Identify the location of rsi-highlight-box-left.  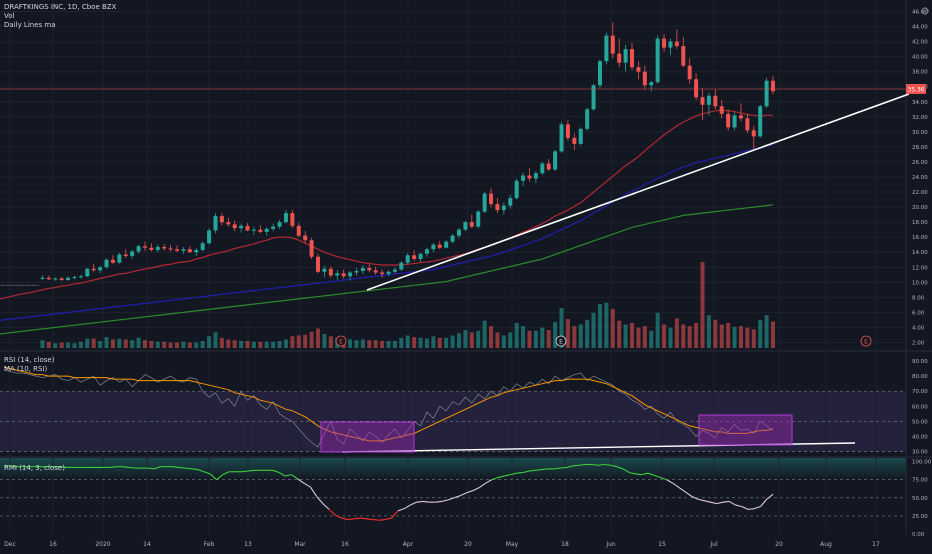
(367, 437).